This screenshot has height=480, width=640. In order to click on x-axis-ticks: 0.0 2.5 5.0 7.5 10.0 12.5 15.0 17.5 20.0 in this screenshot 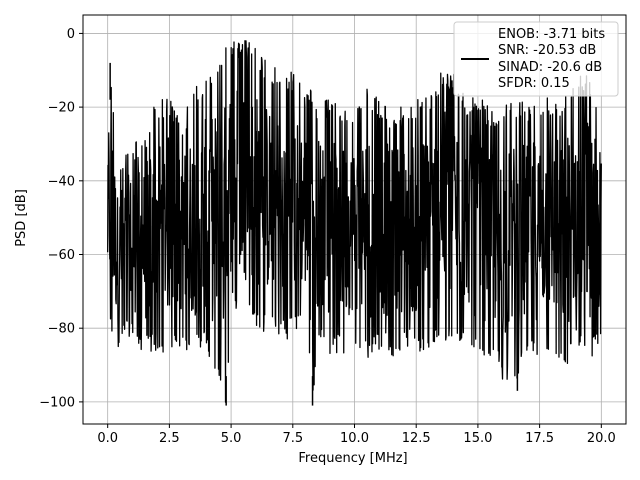, I will do `click(356, 435)`.